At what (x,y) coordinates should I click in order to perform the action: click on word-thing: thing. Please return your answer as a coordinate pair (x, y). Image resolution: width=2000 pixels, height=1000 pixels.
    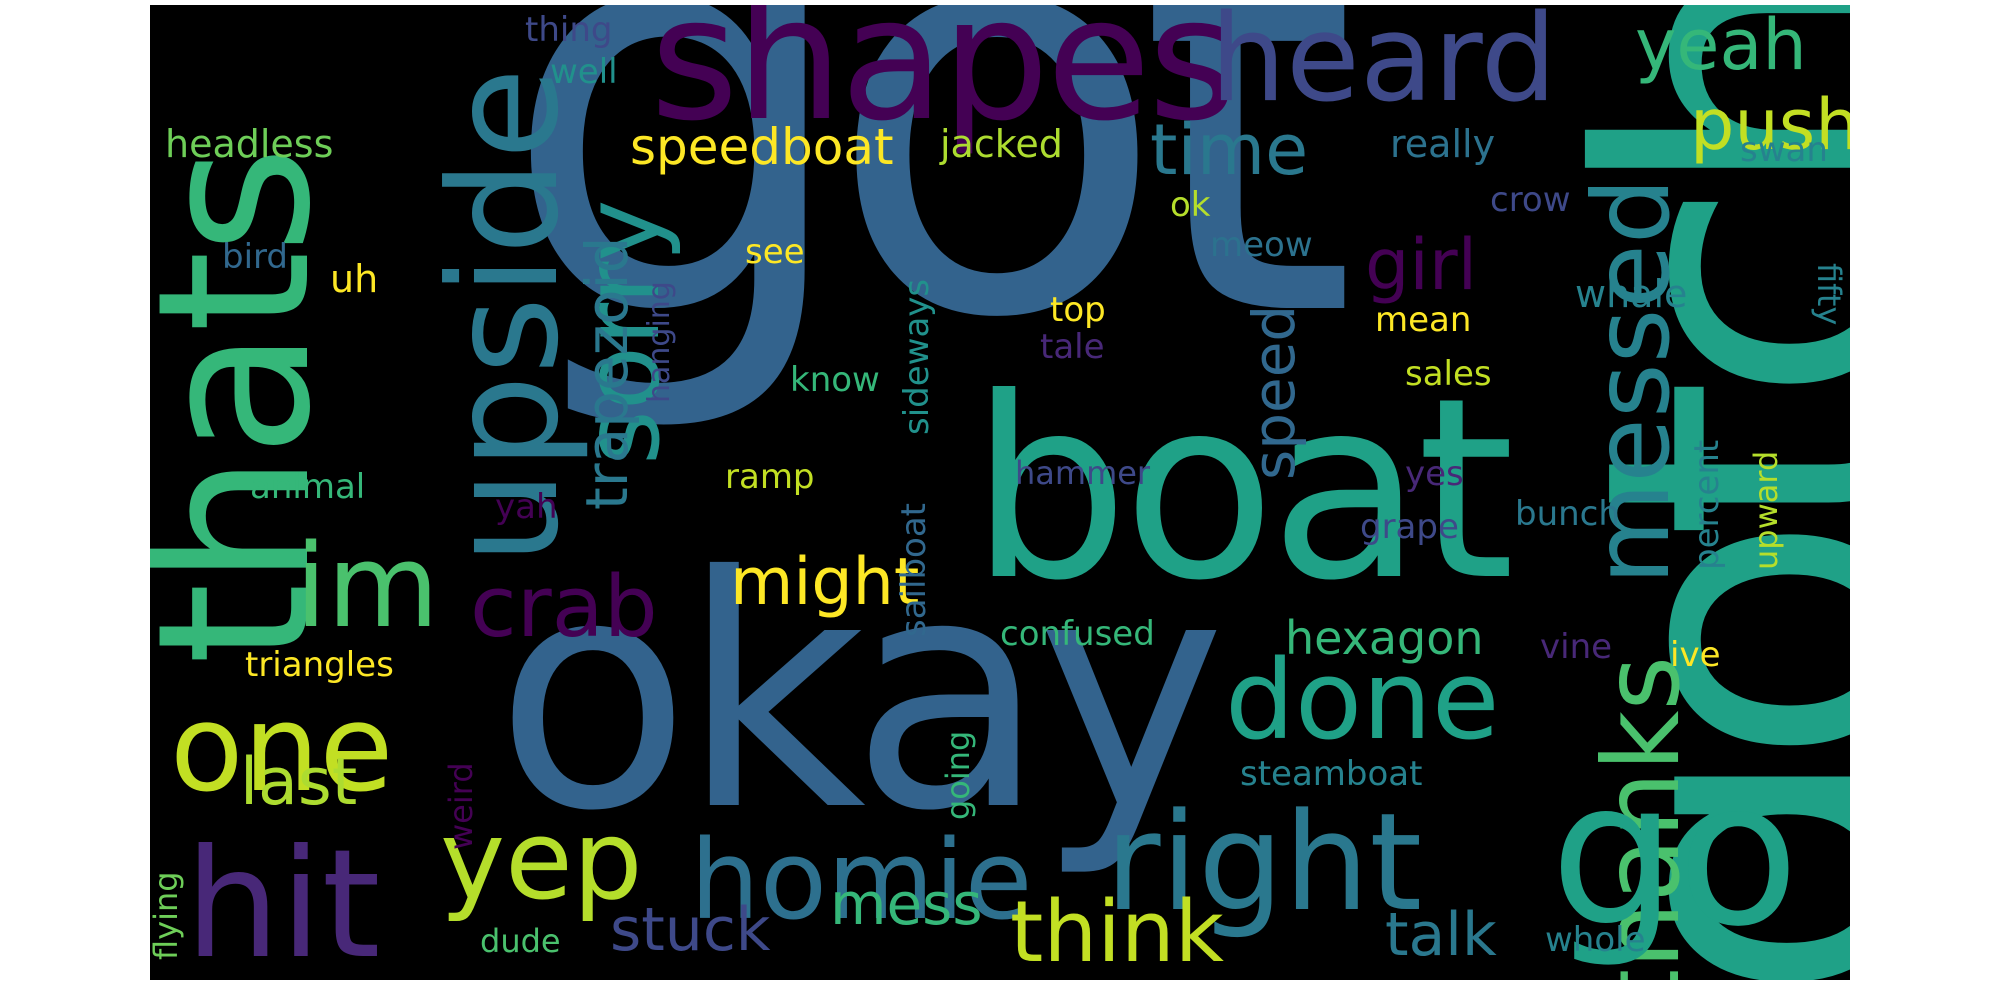
    Looking at the image, I should click on (569, 30).